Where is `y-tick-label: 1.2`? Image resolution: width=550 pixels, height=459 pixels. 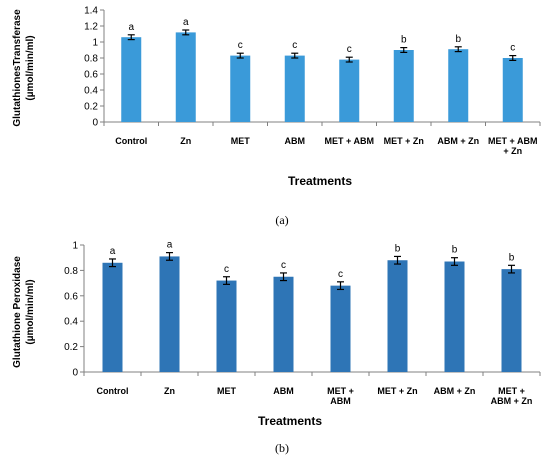
y-tick-label: 1.2 is located at coordinates (91, 27).